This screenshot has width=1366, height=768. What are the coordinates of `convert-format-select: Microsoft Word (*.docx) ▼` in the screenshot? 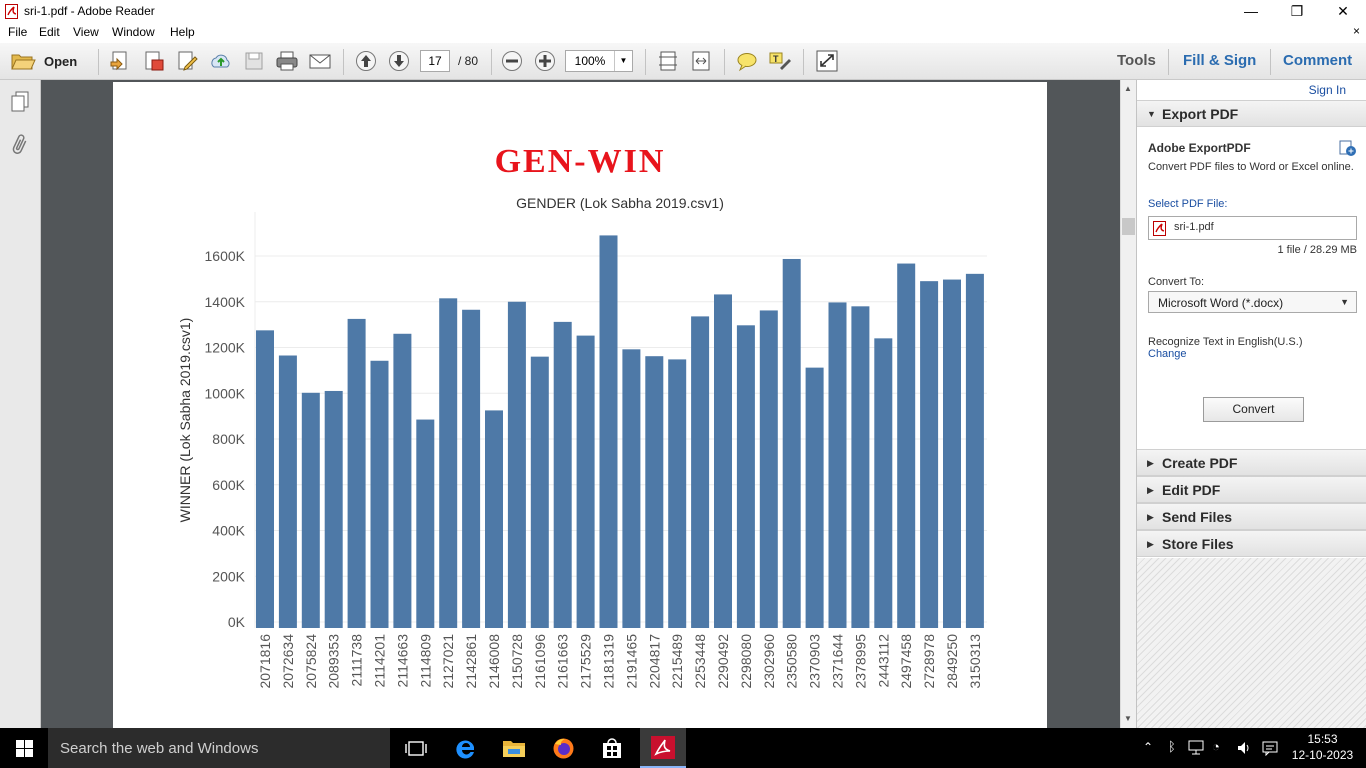 It's located at (1252, 302).